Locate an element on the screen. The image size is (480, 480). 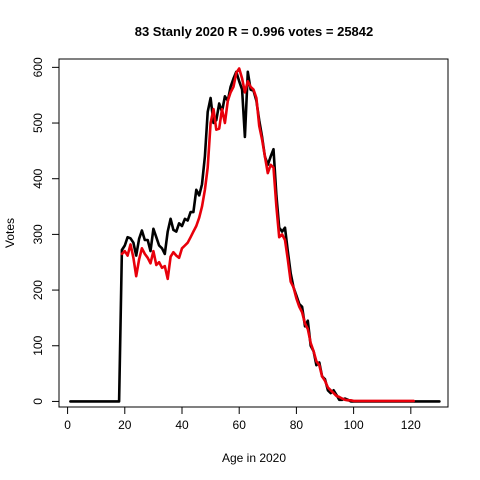
x-tick-label: 60 is located at coordinates (240, 425).